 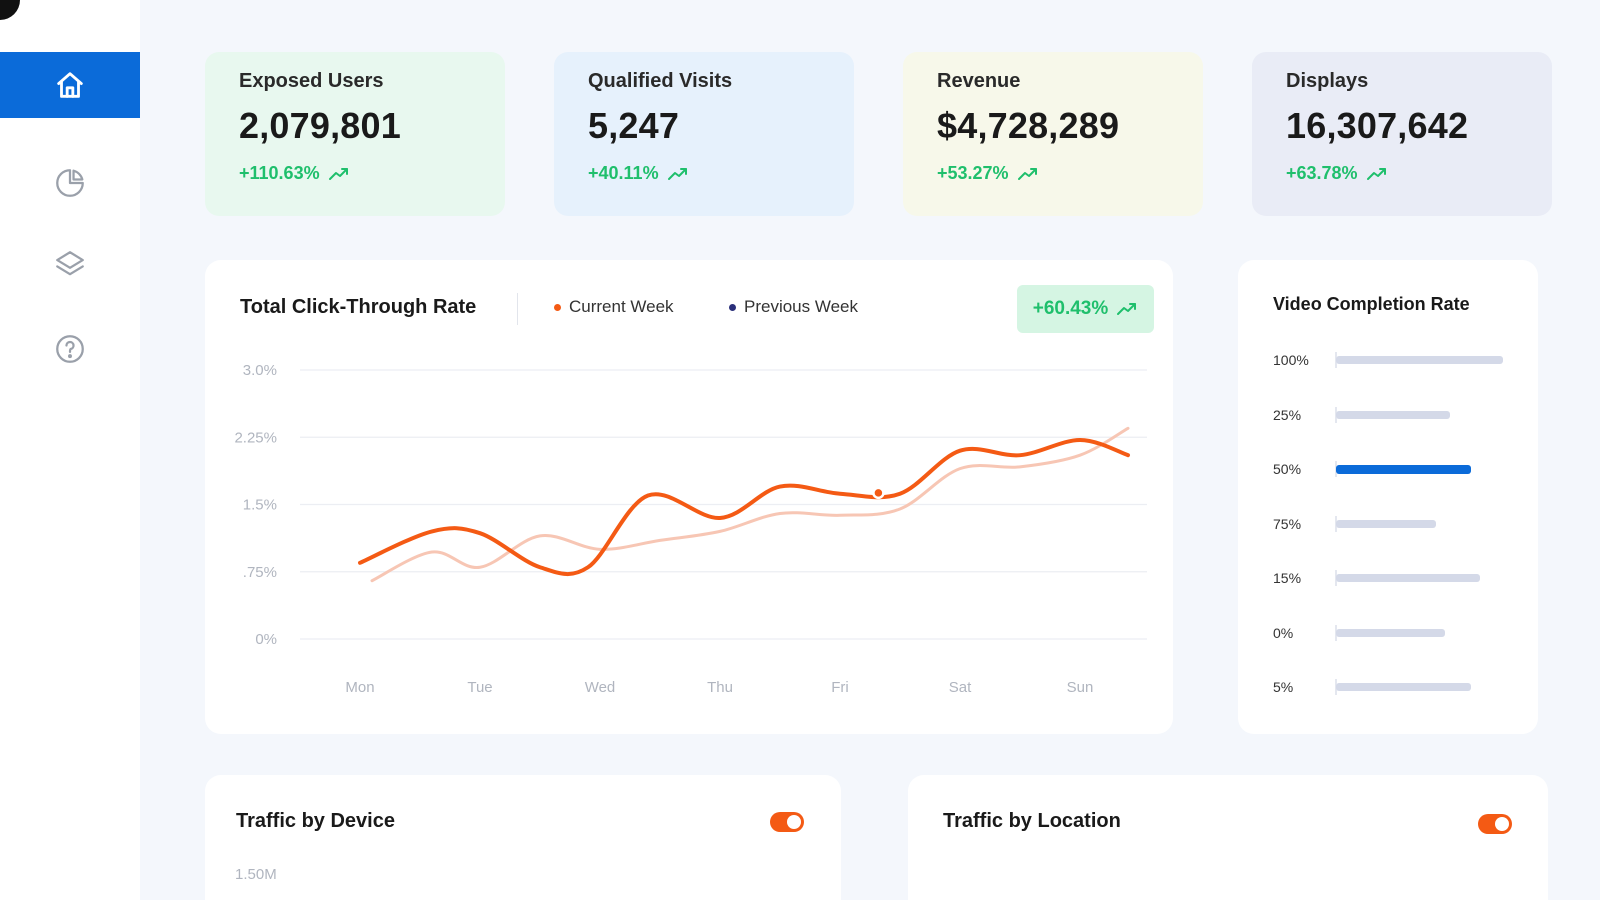 What do you see at coordinates (1287, 523) in the screenshot?
I see `vcr-label: 75%` at bounding box center [1287, 523].